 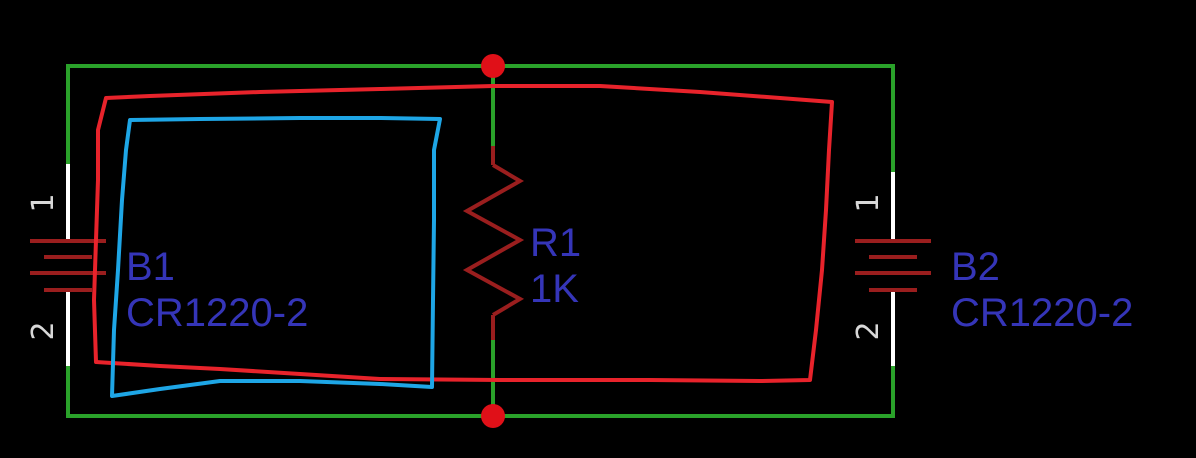 What do you see at coordinates (893, 269) in the screenshot?
I see `battery-icon` at bounding box center [893, 269].